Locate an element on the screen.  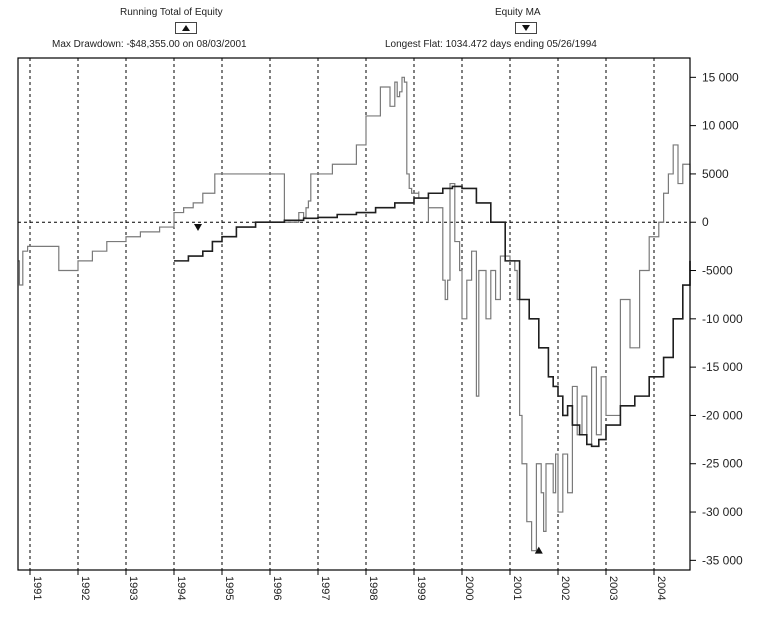
ma-legend-title: Equity MA is located at coordinates (518, 12).